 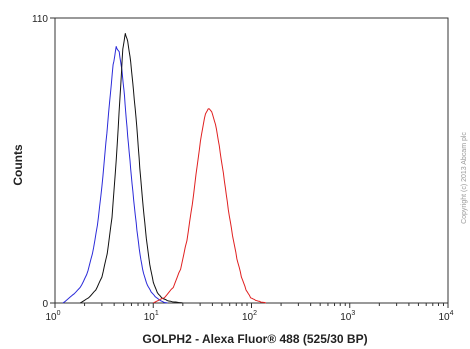 What do you see at coordinates (43, 162) in the screenshot?
I see `y-axis-ticks: 0 110` at bounding box center [43, 162].